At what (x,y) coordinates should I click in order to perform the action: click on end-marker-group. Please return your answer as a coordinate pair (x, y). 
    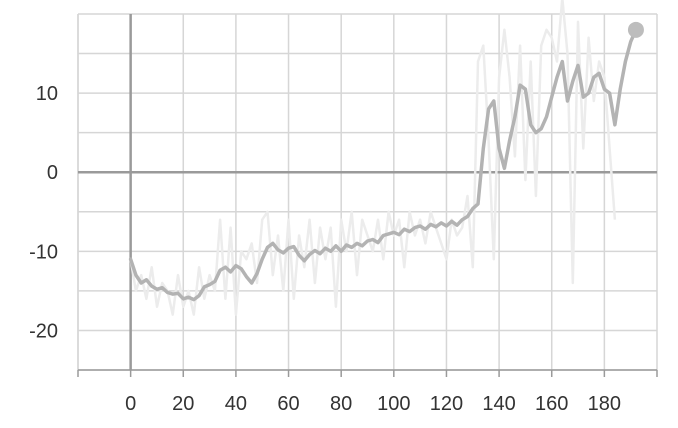
    Looking at the image, I should click on (635, 29).